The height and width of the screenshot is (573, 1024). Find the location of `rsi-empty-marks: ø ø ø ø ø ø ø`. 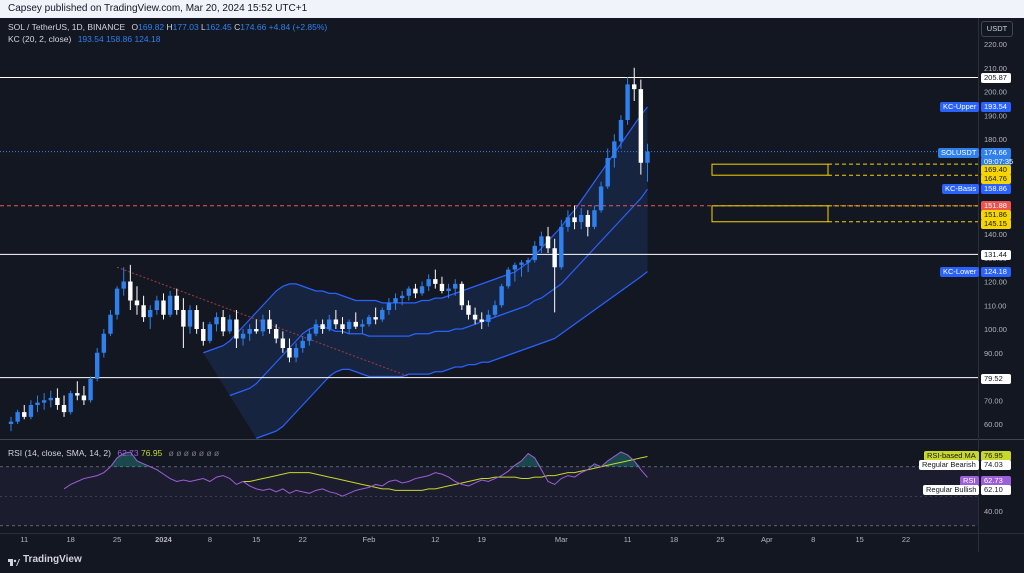

rsi-empty-marks: ø ø ø ø ø ø ø is located at coordinates (194, 453).